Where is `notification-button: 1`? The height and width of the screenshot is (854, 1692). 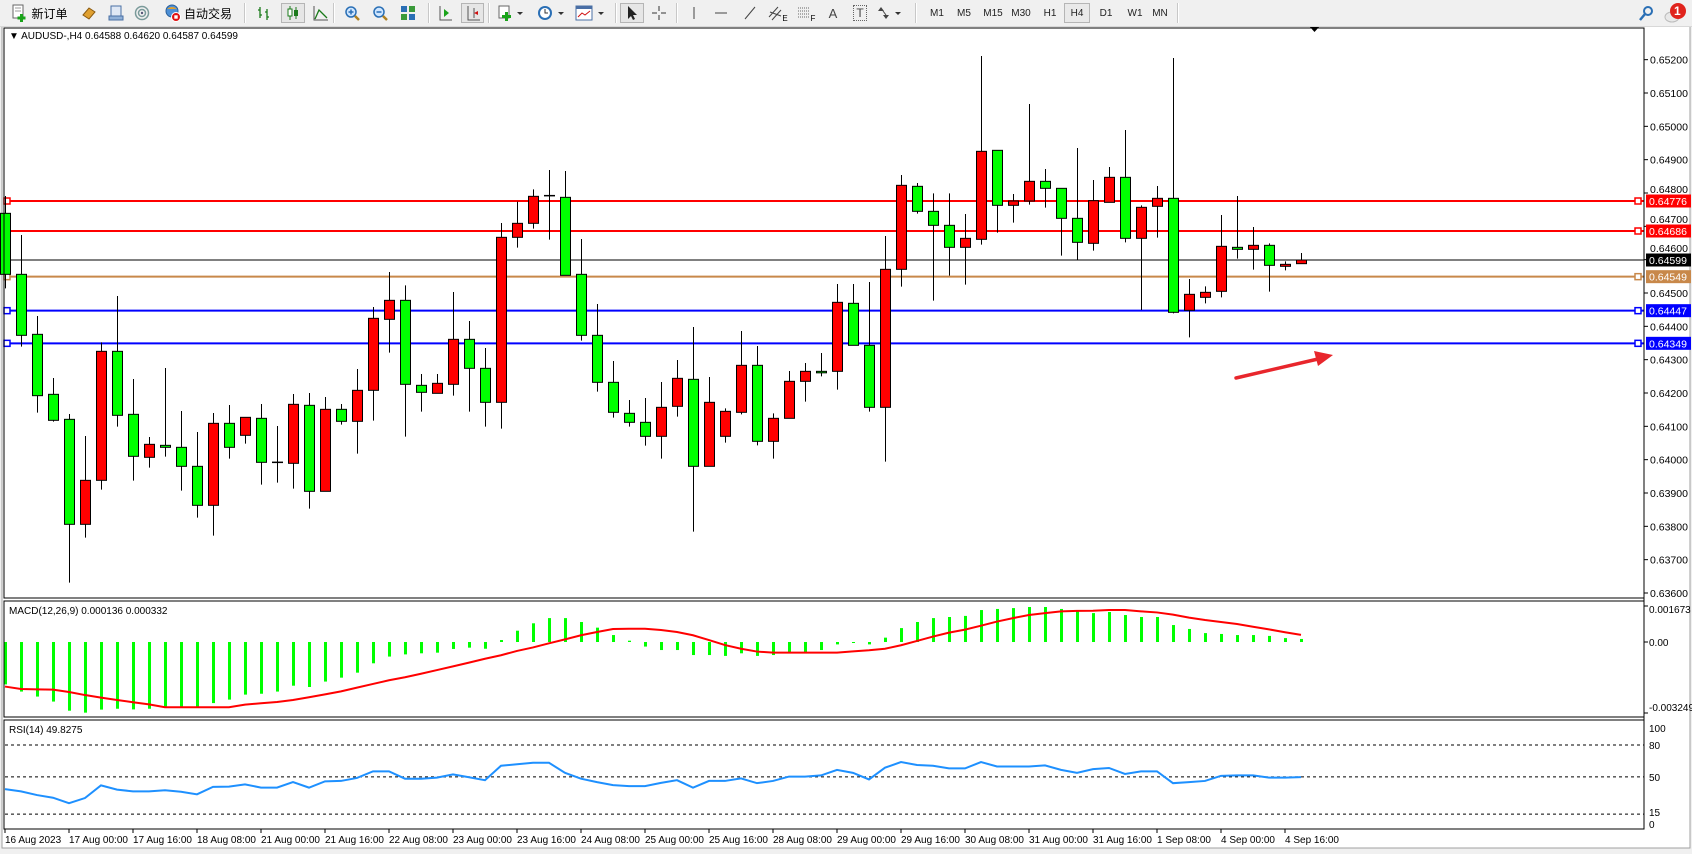 notification-button: 1 is located at coordinates (1675, 13).